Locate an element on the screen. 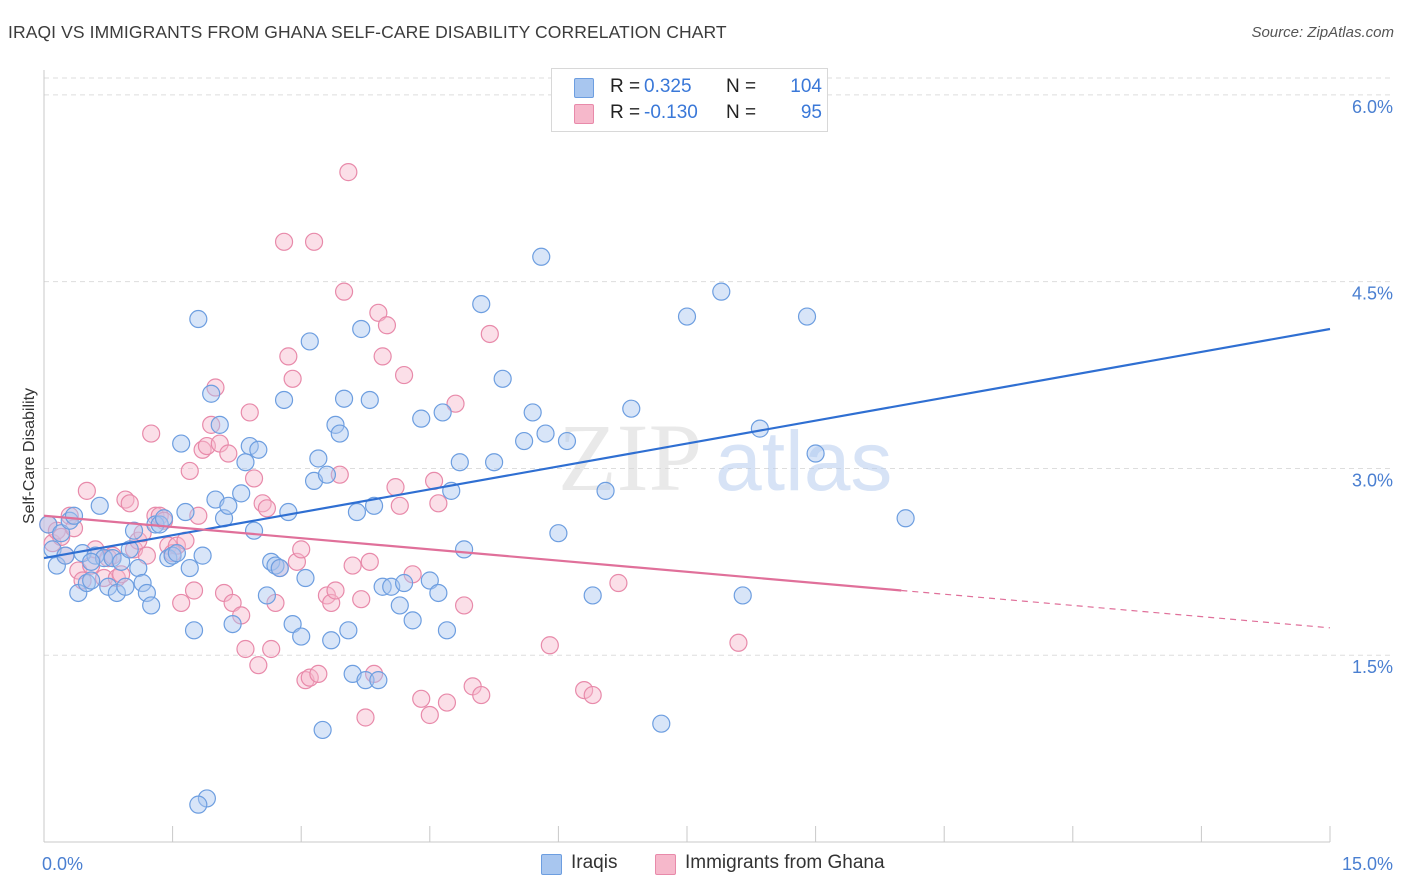 The image size is (1406, 892). y-tick-label: 6.0% is located at coordinates (1372, 107).